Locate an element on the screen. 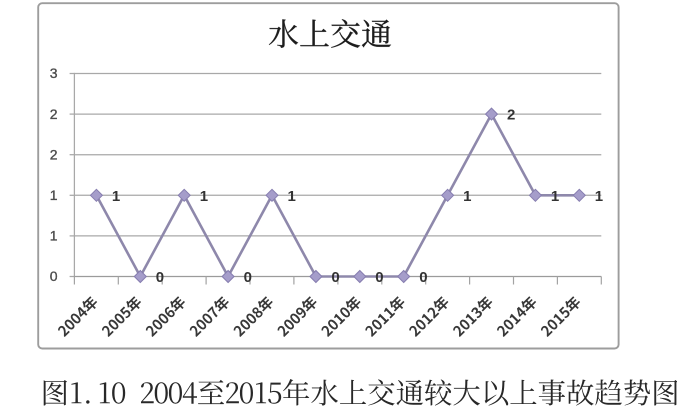 The height and width of the screenshot is (418, 677). svg-text: 3 is located at coordinates (54, 73).